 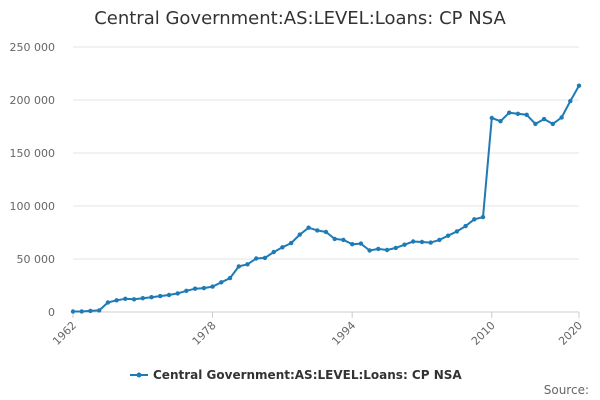 I want to click on y-tick-label: 50 000, so click(x=36, y=259).